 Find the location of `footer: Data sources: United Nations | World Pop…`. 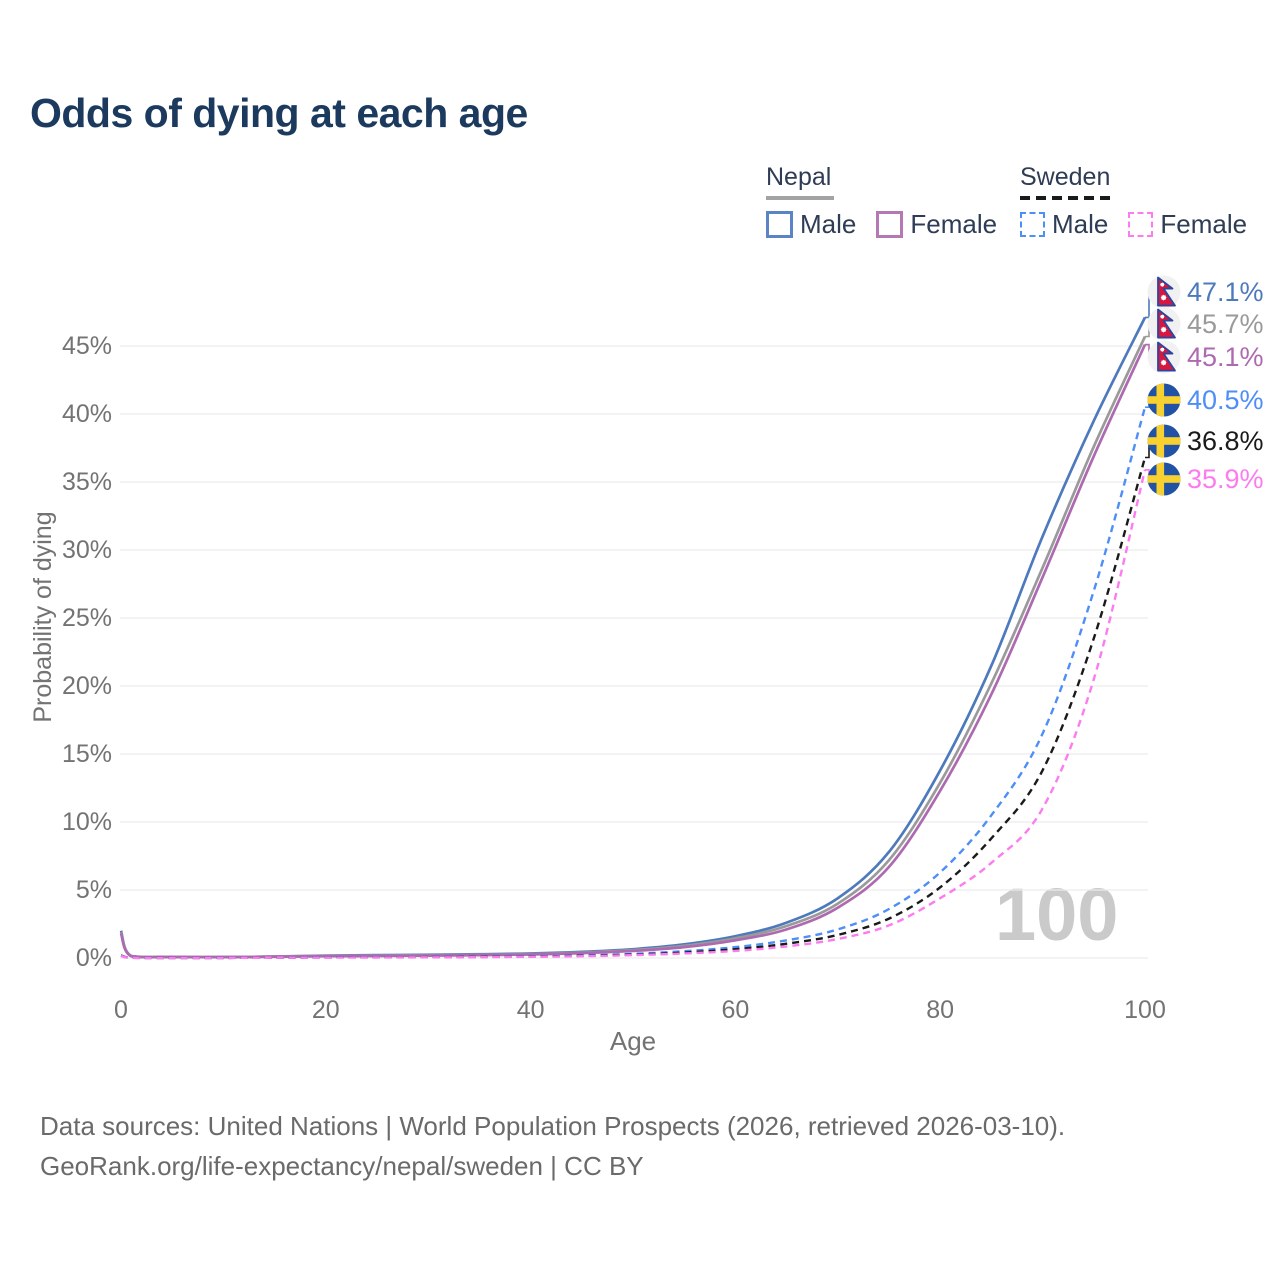

footer: Data sources: United Nations | World Pop… is located at coordinates (552, 1146).